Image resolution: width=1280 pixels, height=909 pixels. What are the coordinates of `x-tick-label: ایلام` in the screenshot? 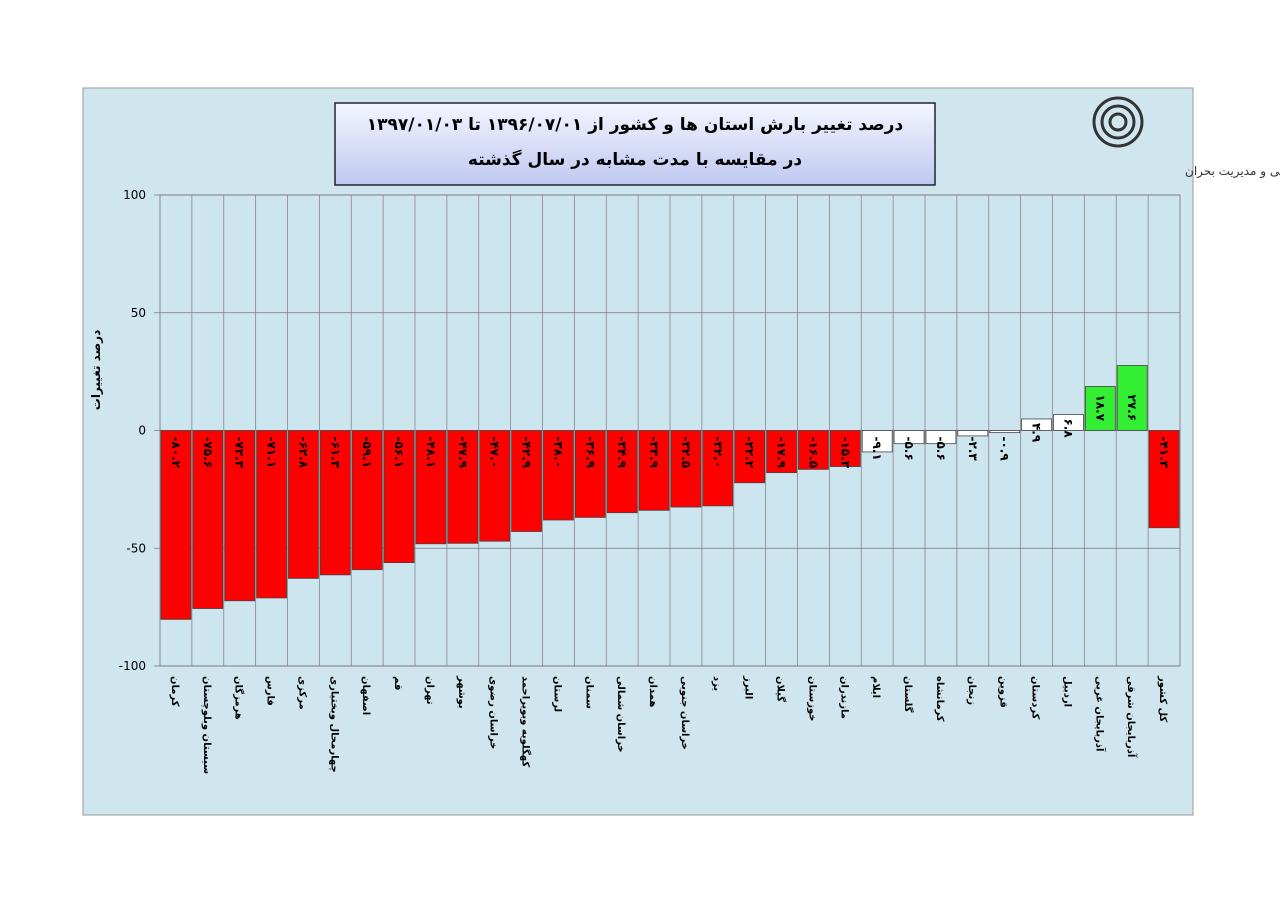 It's located at (875, 687).